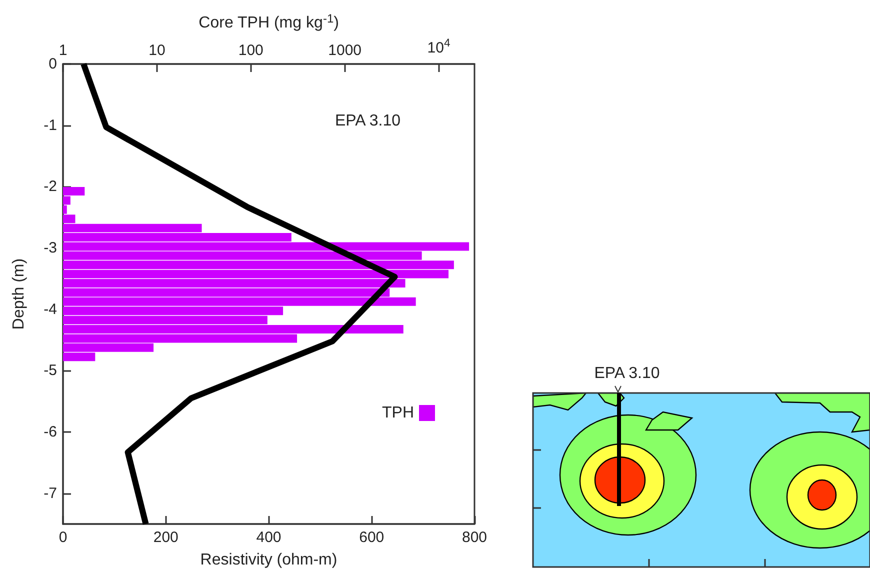 This screenshot has width=870, height=574. I want to click on y-tick-label: 0, so click(52, 64).